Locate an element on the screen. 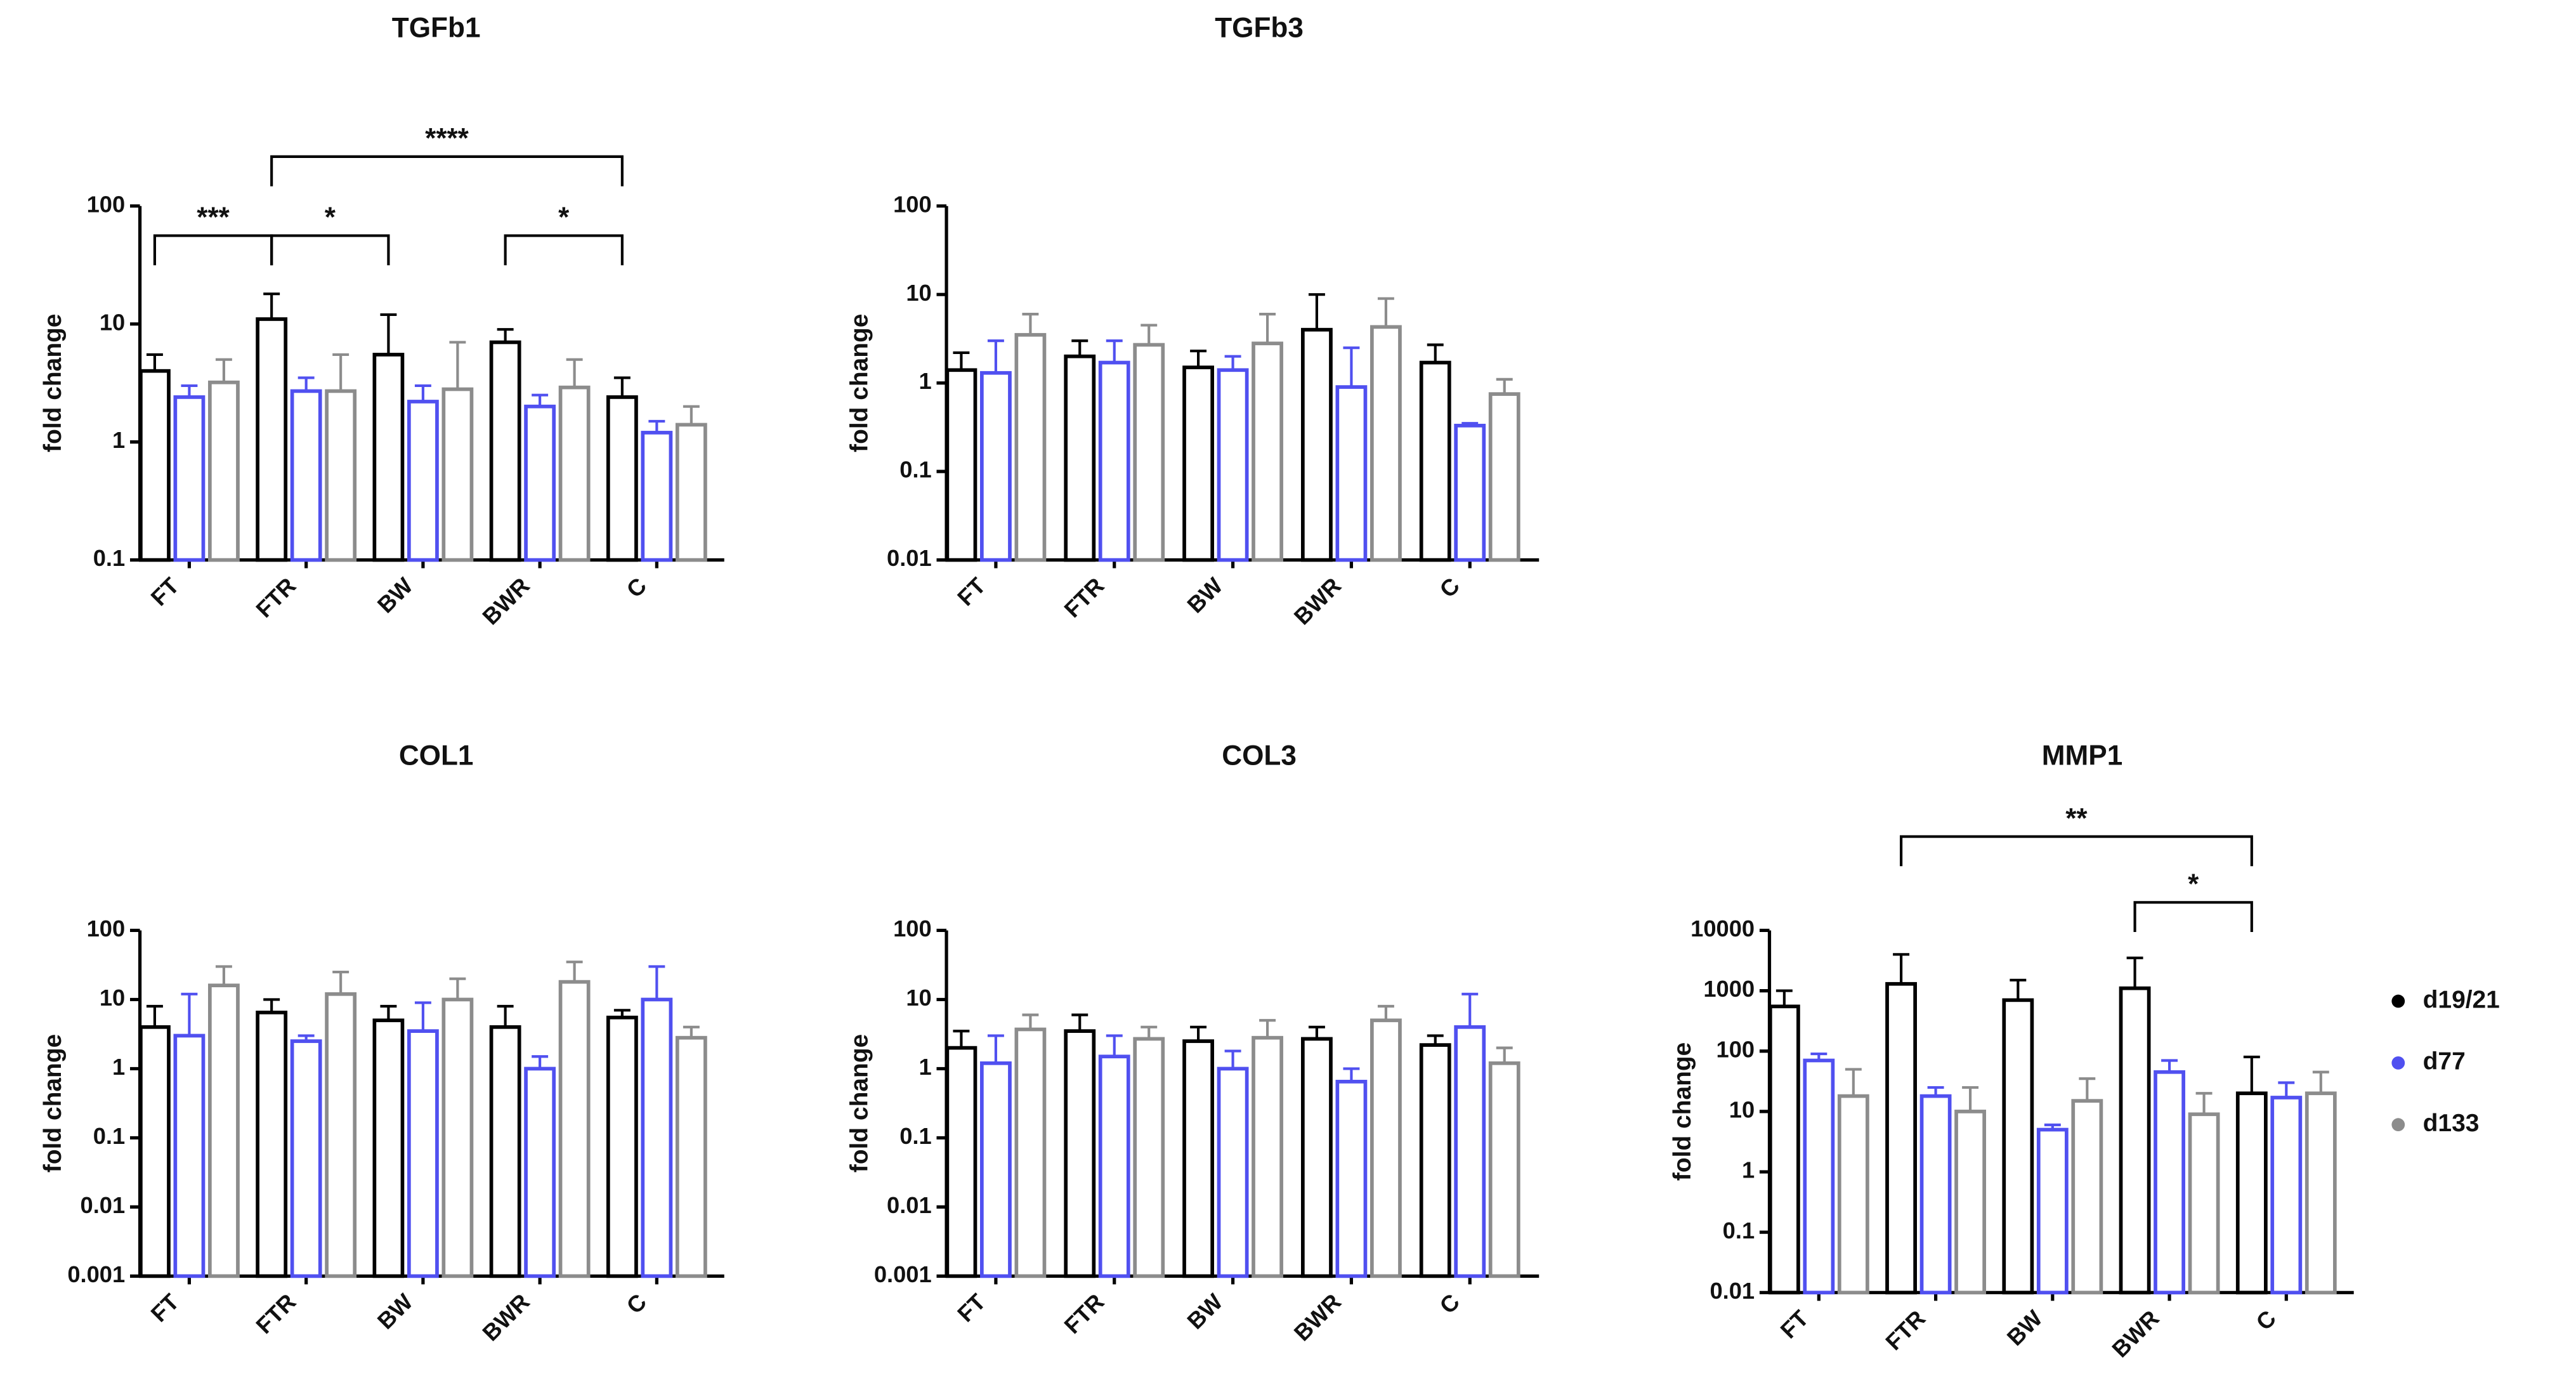  legend-label: d77 is located at coordinates (2445, 1061).